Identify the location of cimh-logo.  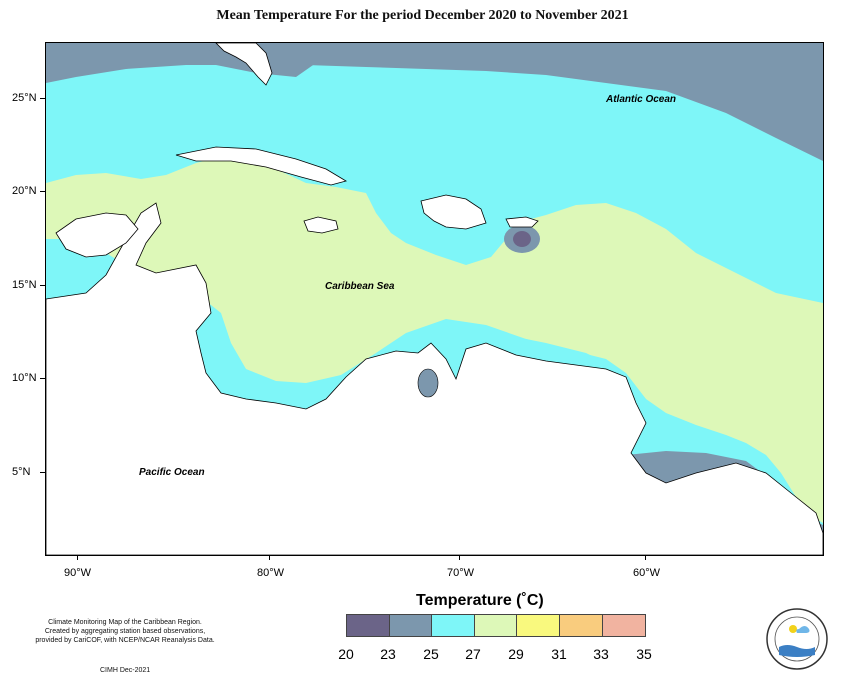
(797, 639).